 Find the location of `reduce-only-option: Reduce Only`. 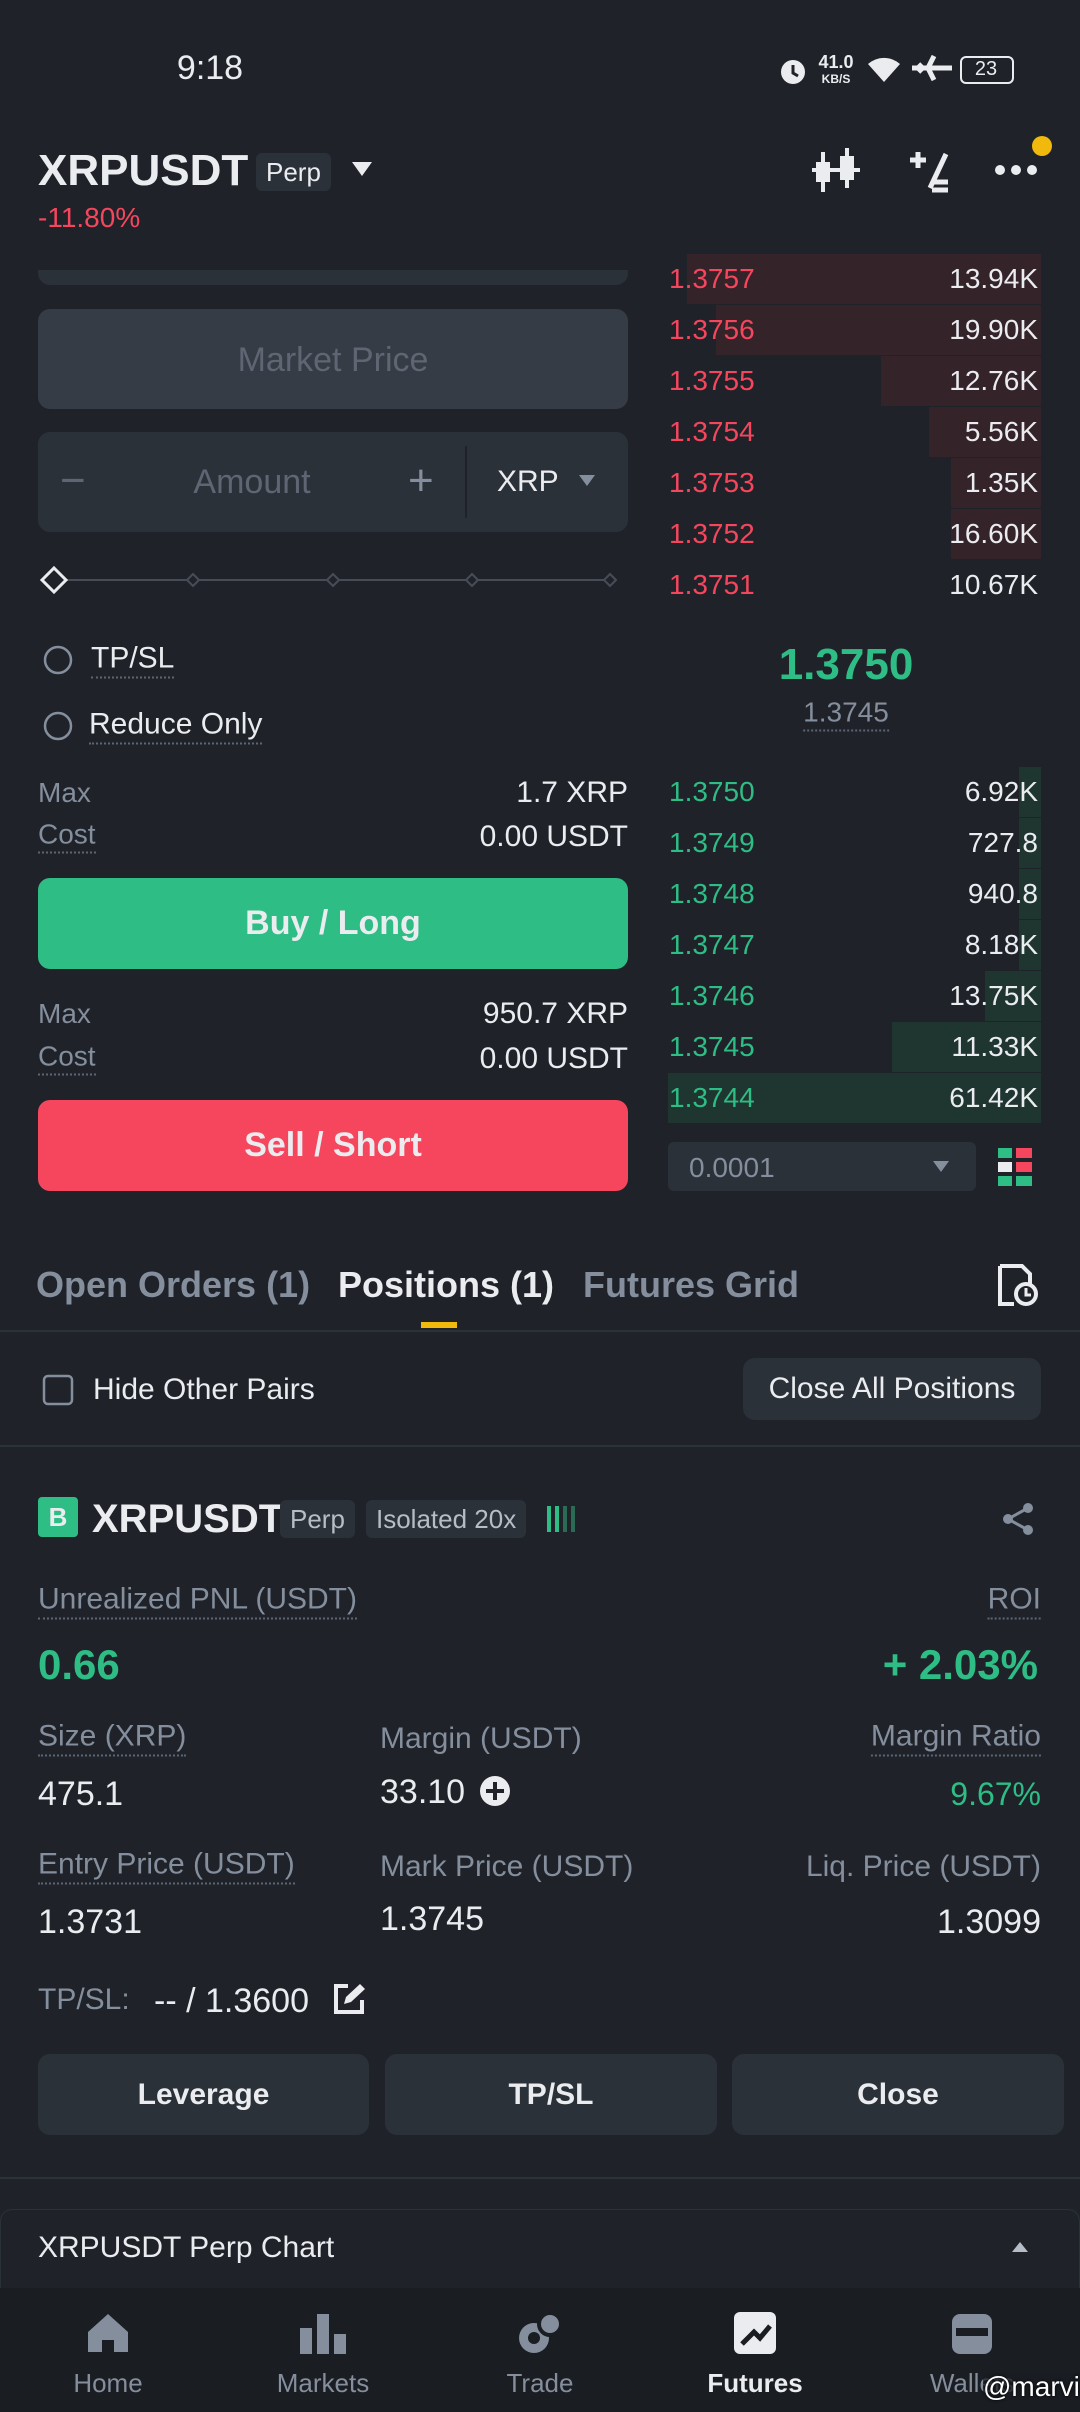

reduce-only-option: Reduce Only is located at coordinates (176, 727).